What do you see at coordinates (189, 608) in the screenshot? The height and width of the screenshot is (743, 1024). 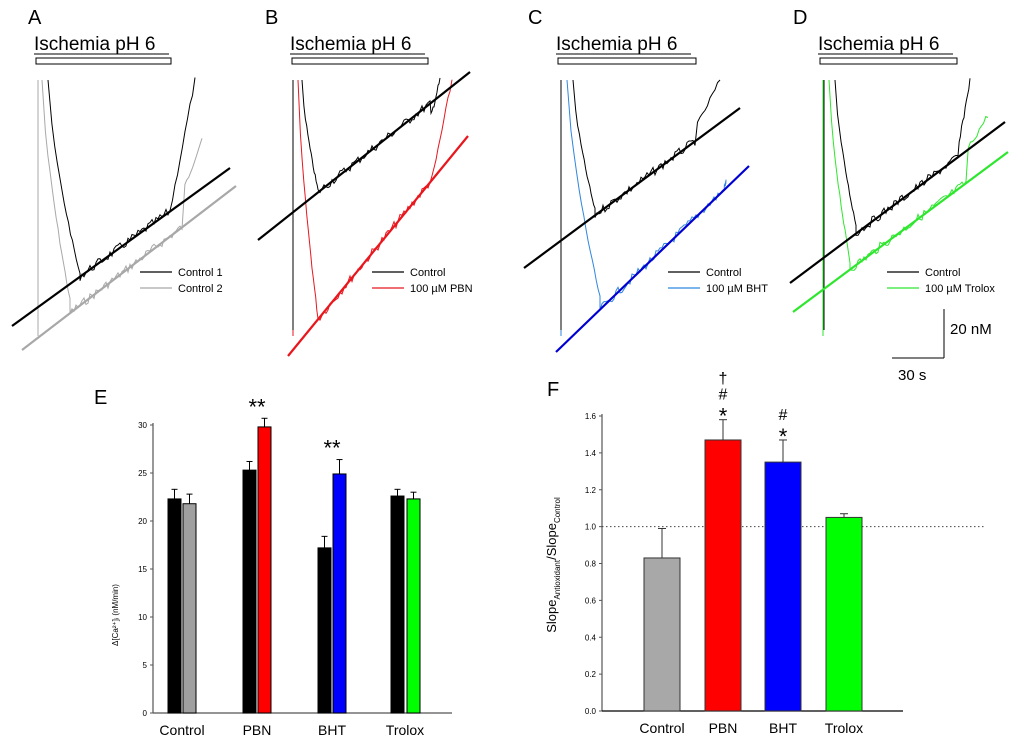 I see `bar-treatment-control` at bounding box center [189, 608].